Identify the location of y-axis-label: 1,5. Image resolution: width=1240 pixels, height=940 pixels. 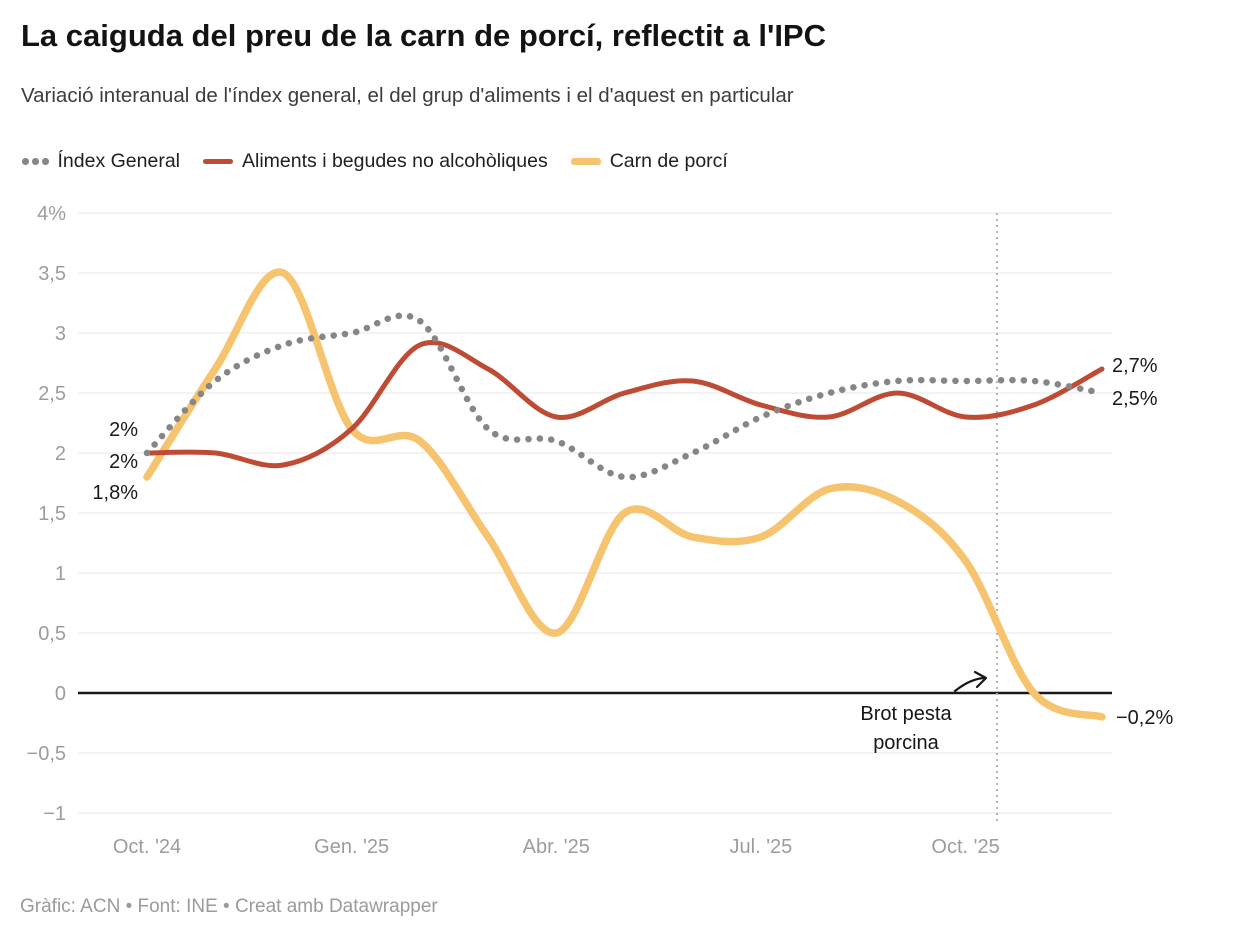
(52, 514).